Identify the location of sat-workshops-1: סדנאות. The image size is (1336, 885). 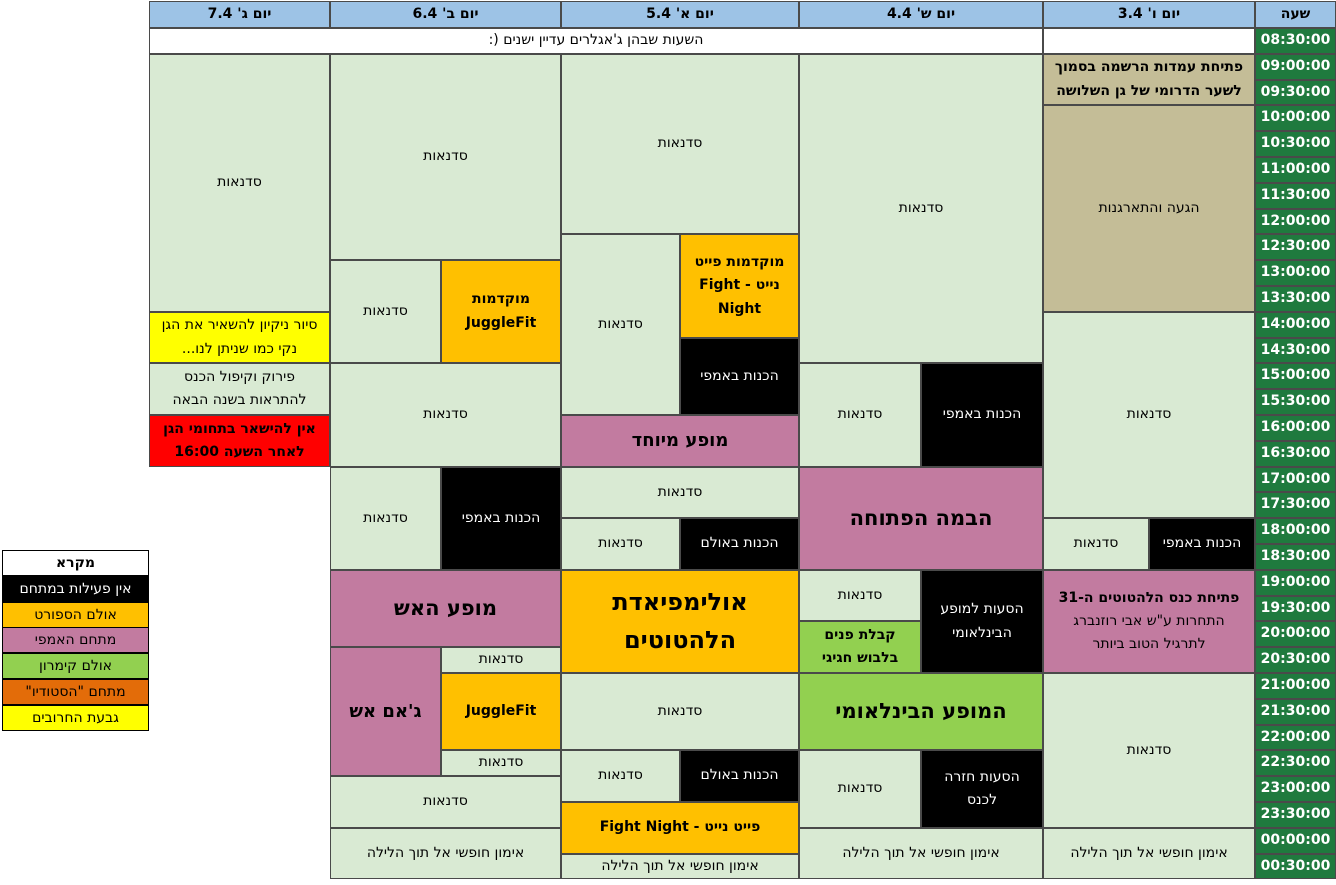
(921, 208).